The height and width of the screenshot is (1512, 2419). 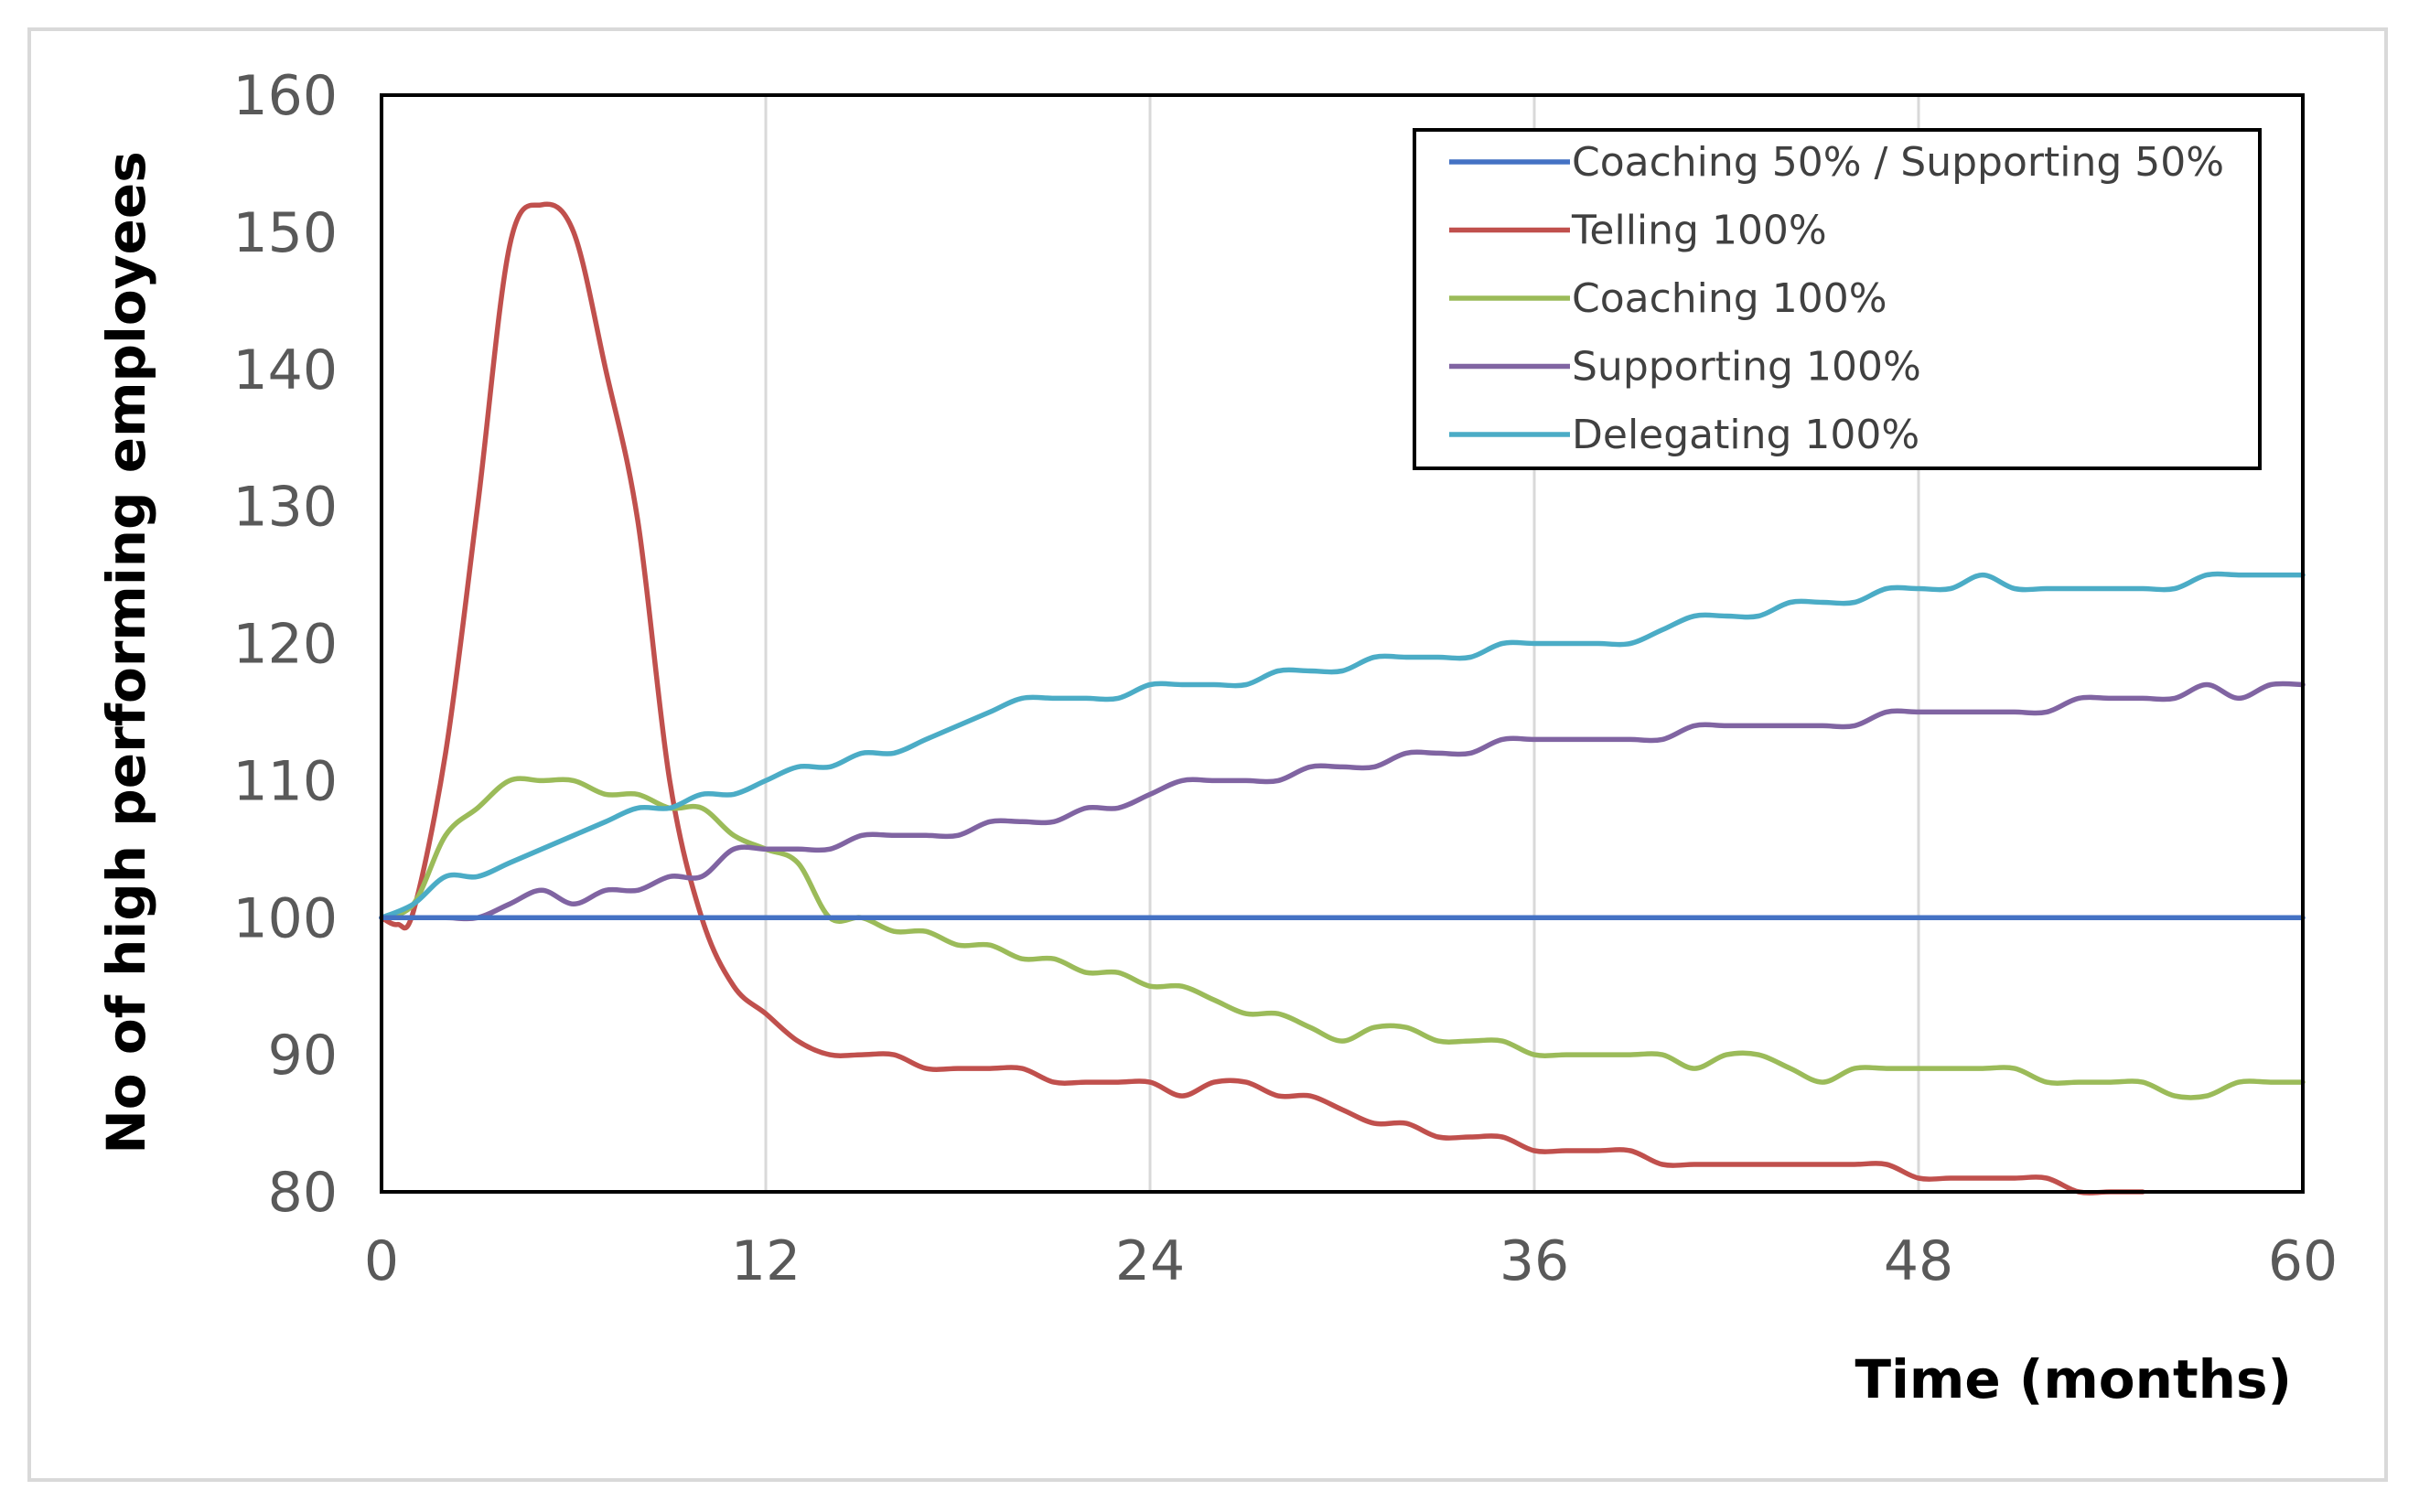 What do you see at coordinates (285, 233) in the screenshot?
I see `y-tick-label: 150` at bounding box center [285, 233].